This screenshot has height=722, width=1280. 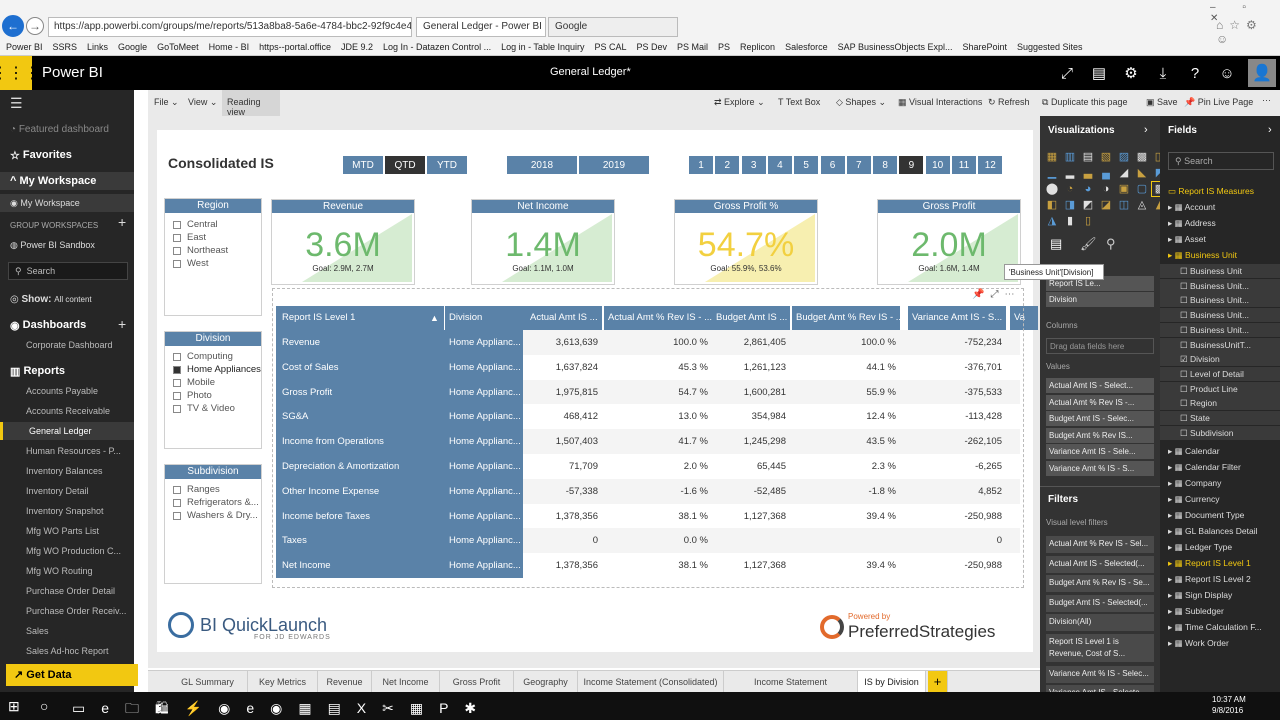 I want to click on cortana-icon: ○, so click(x=44, y=706).